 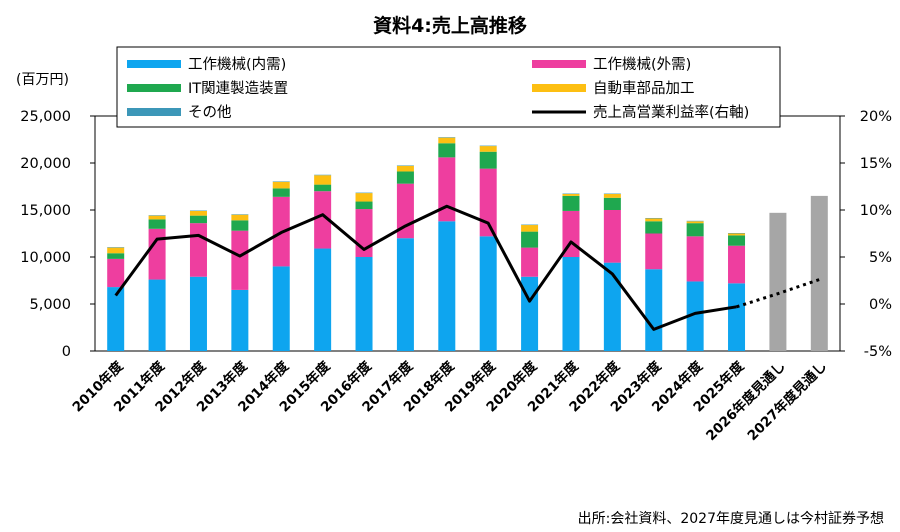 I want to click on y-tick-label: 5,000, so click(x=50, y=305).